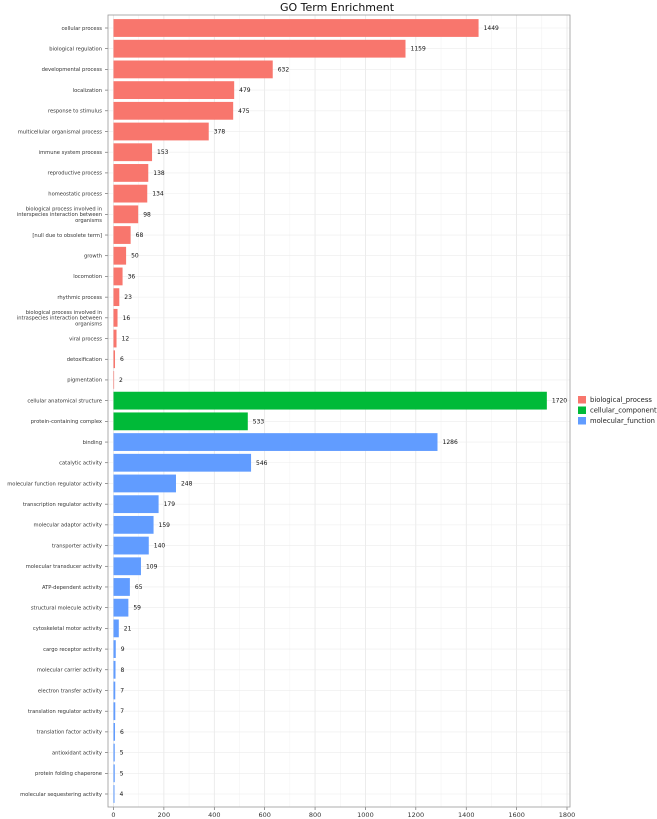 This screenshot has width=657, height=819. Describe the element at coordinates (158, 194) in the screenshot. I see `value-label: 134` at that location.